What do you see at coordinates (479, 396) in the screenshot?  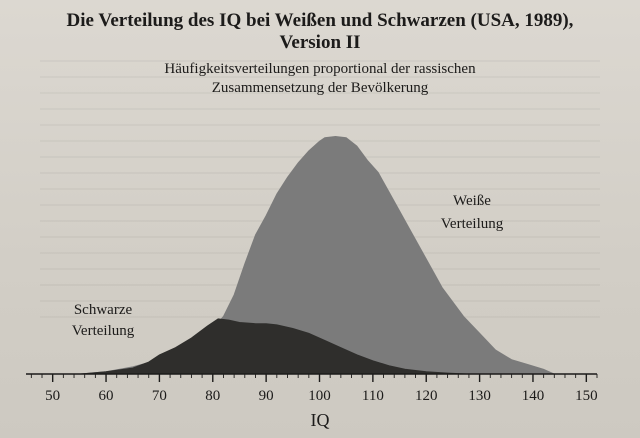 I see `x-tick-label: 130` at bounding box center [479, 396].